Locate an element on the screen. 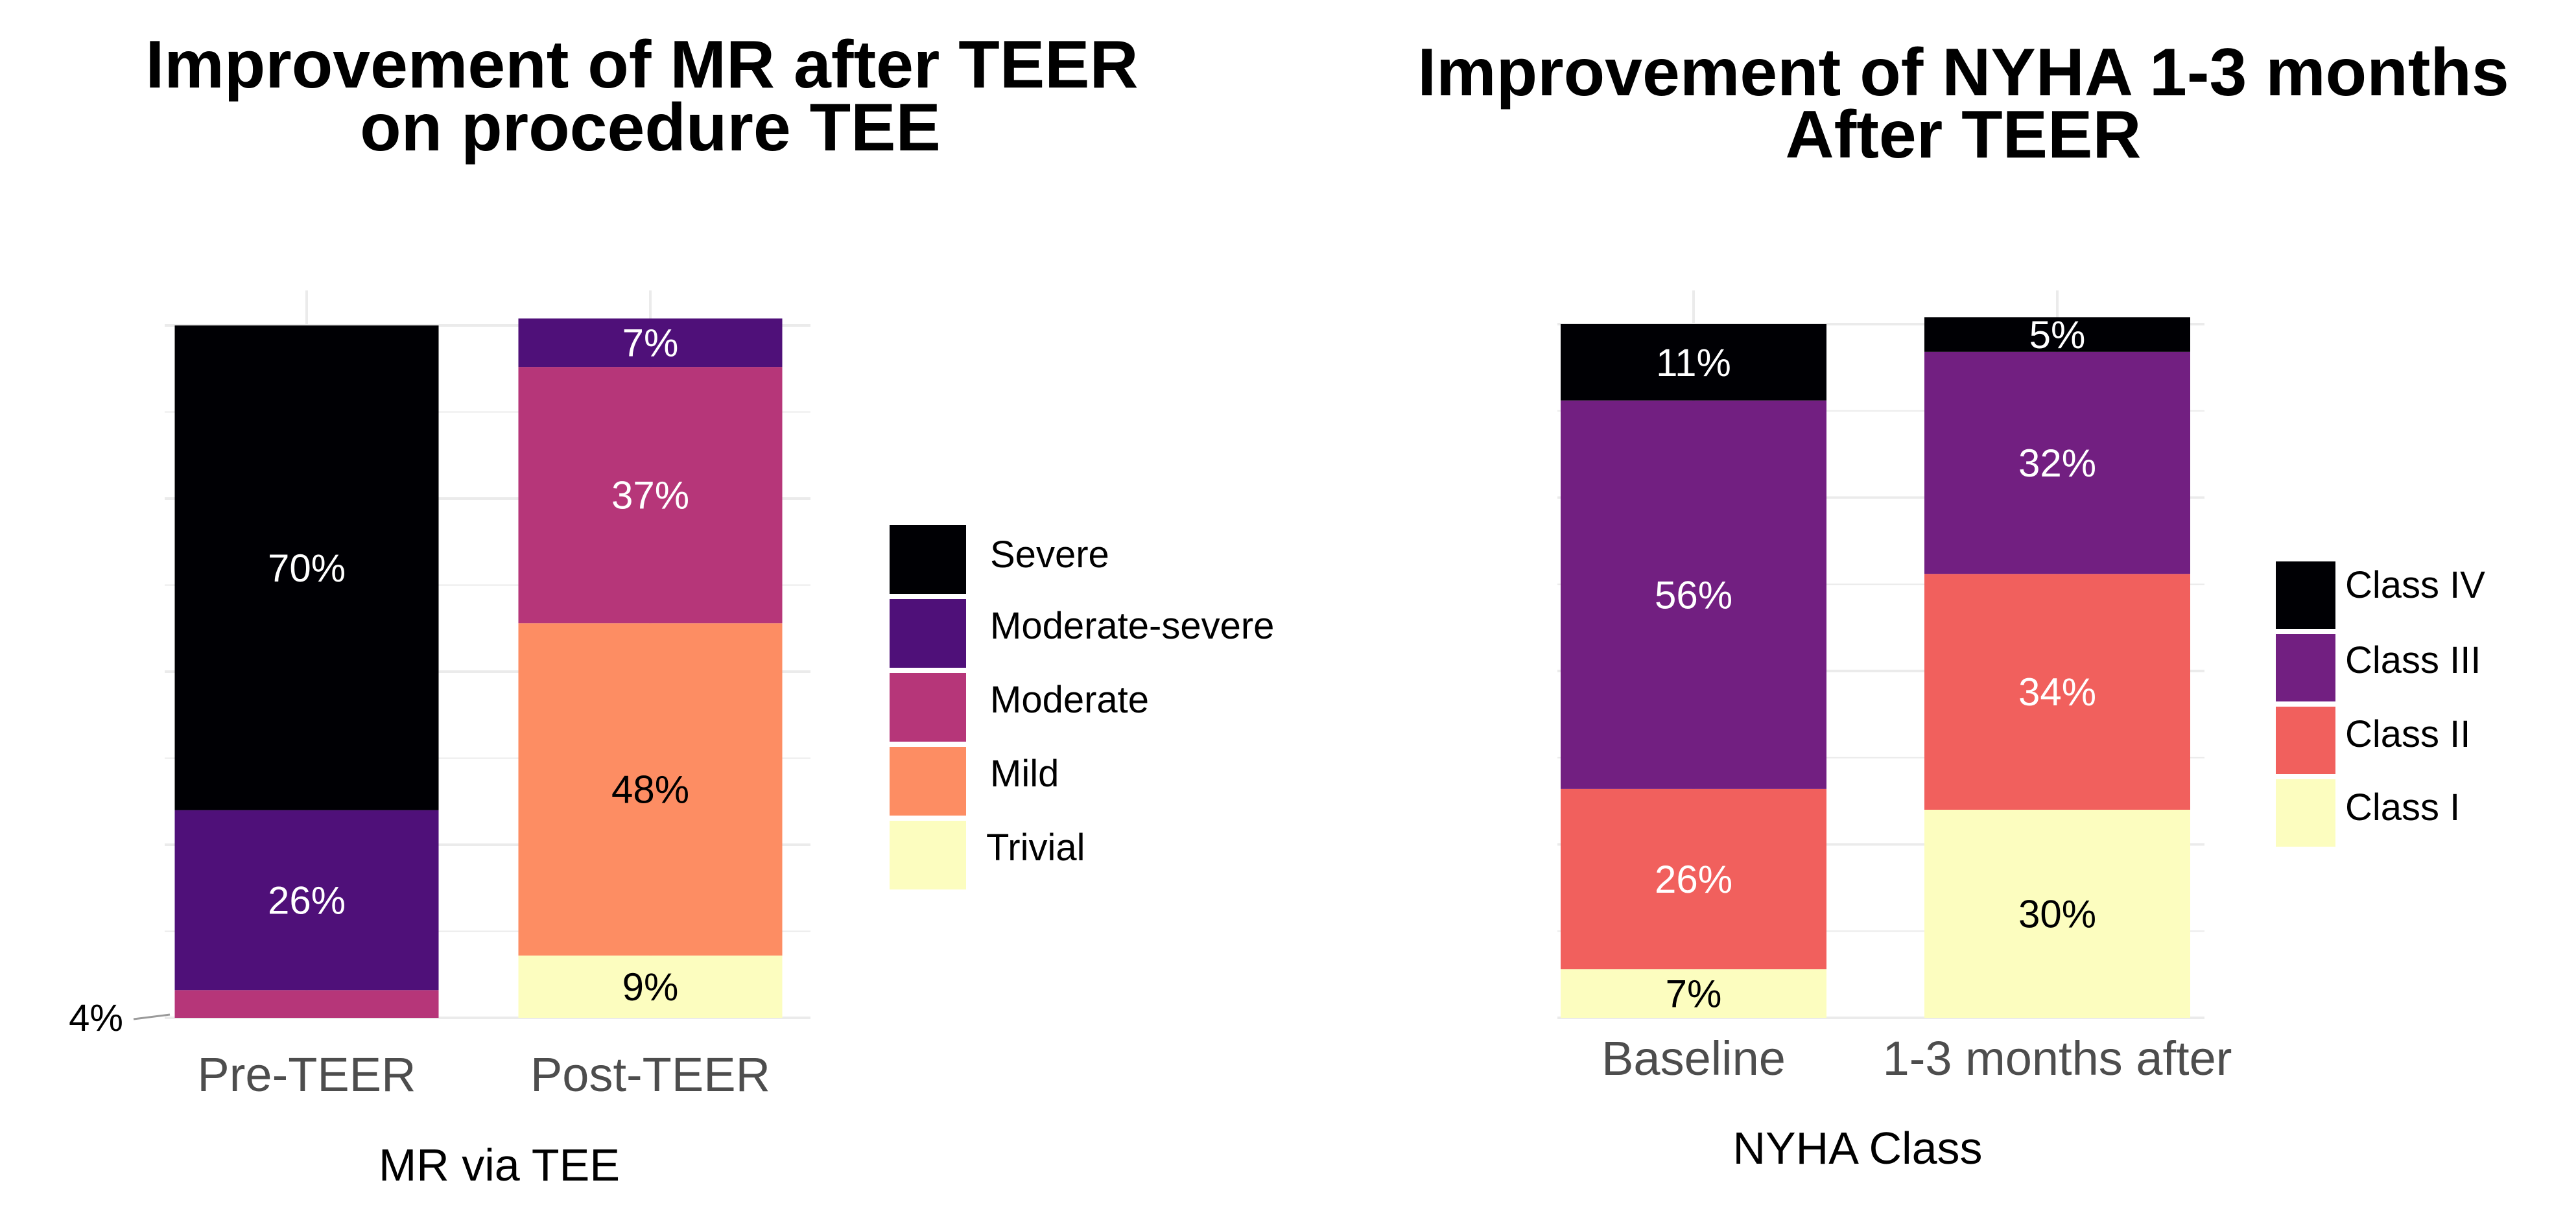 The width and height of the screenshot is (2576, 1224). mr-label-post-teer-moderate-severe: 7% is located at coordinates (650, 344).